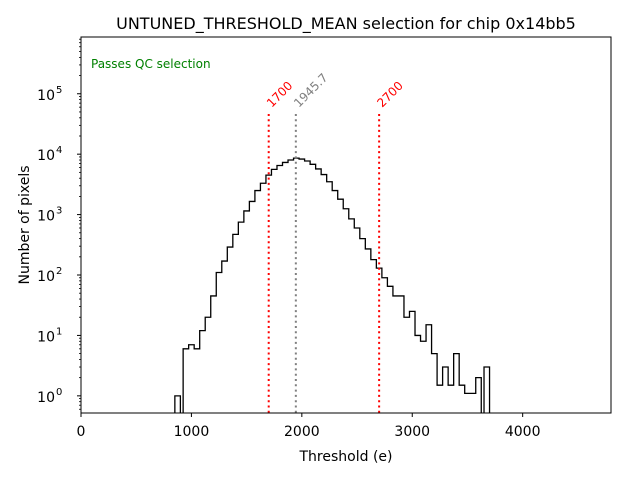 This screenshot has width=640, height=480. I want to click on y-tick-exponent: 1, so click(59, 331).